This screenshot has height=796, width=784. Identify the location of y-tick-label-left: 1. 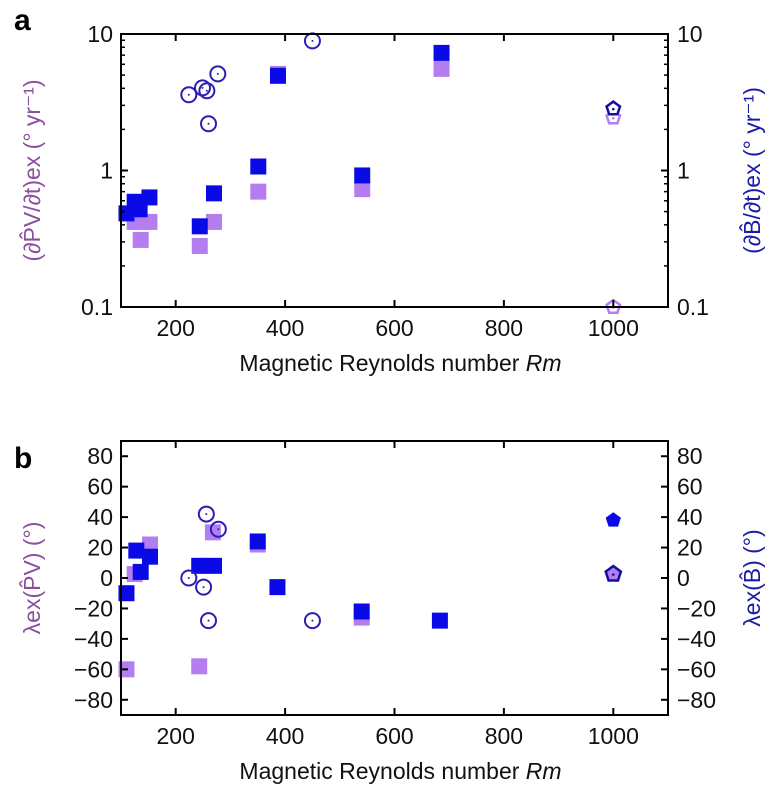
(106, 171).